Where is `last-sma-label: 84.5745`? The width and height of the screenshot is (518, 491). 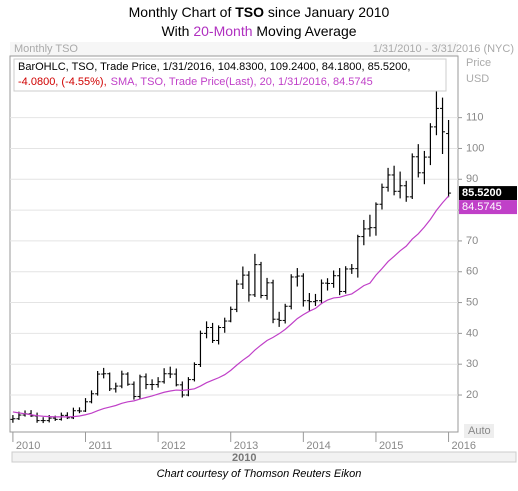 last-sma-label: 84.5745 is located at coordinates (482, 207).